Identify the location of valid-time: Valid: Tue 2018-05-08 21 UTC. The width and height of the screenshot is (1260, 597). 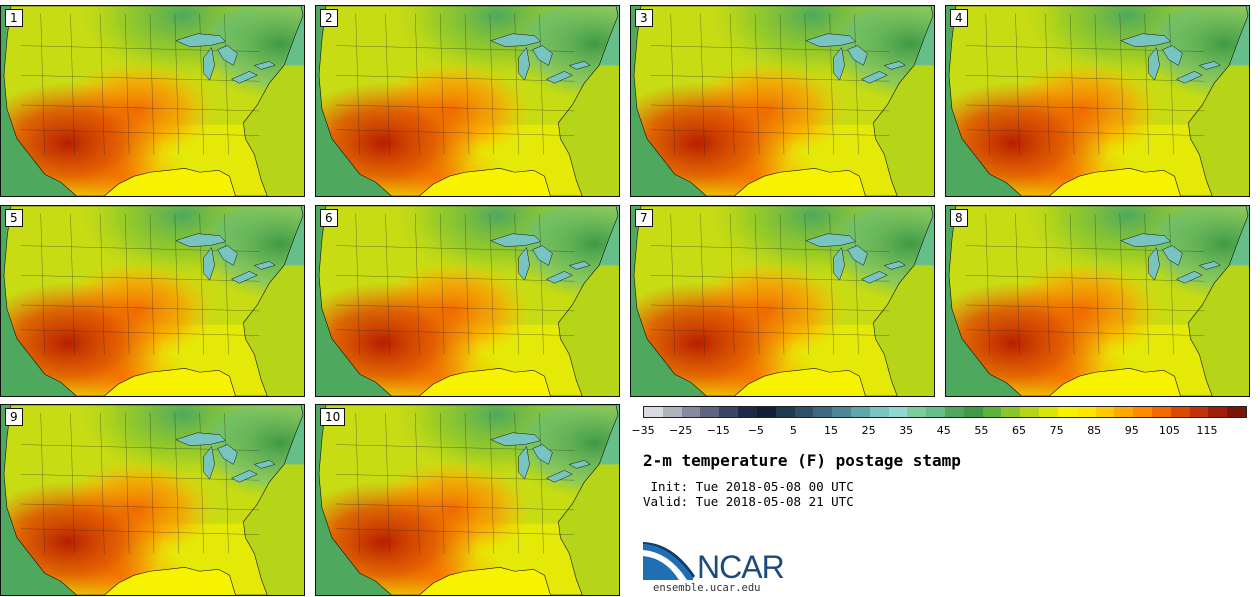
(748, 501).